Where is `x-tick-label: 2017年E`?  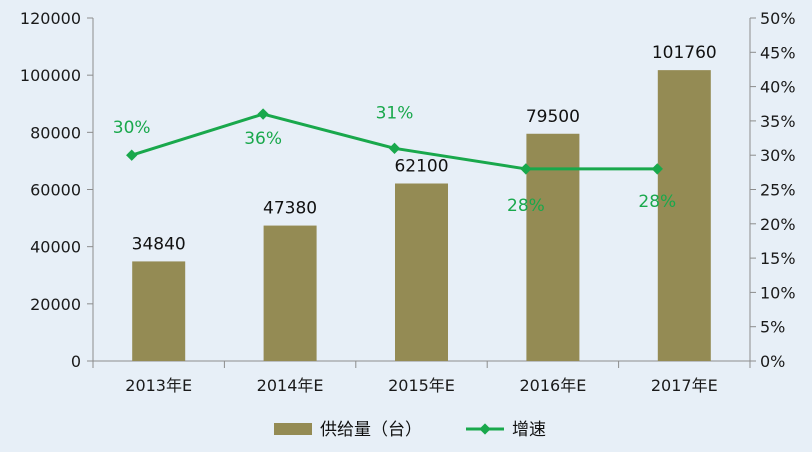
x-tick-label: 2017年E is located at coordinates (684, 385).